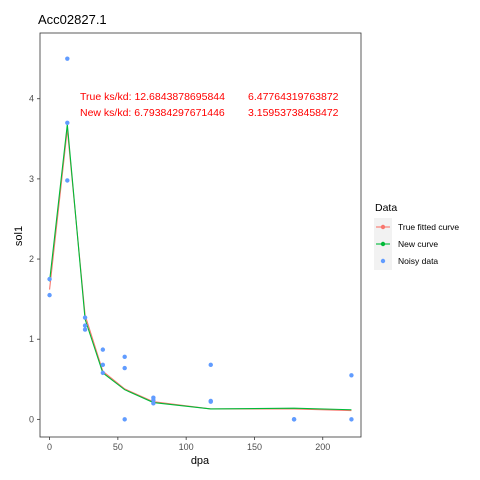 This screenshot has height=480, width=480. Describe the element at coordinates (49, 447) in the screenshot. I see `x-tick-label: 0` at that location.